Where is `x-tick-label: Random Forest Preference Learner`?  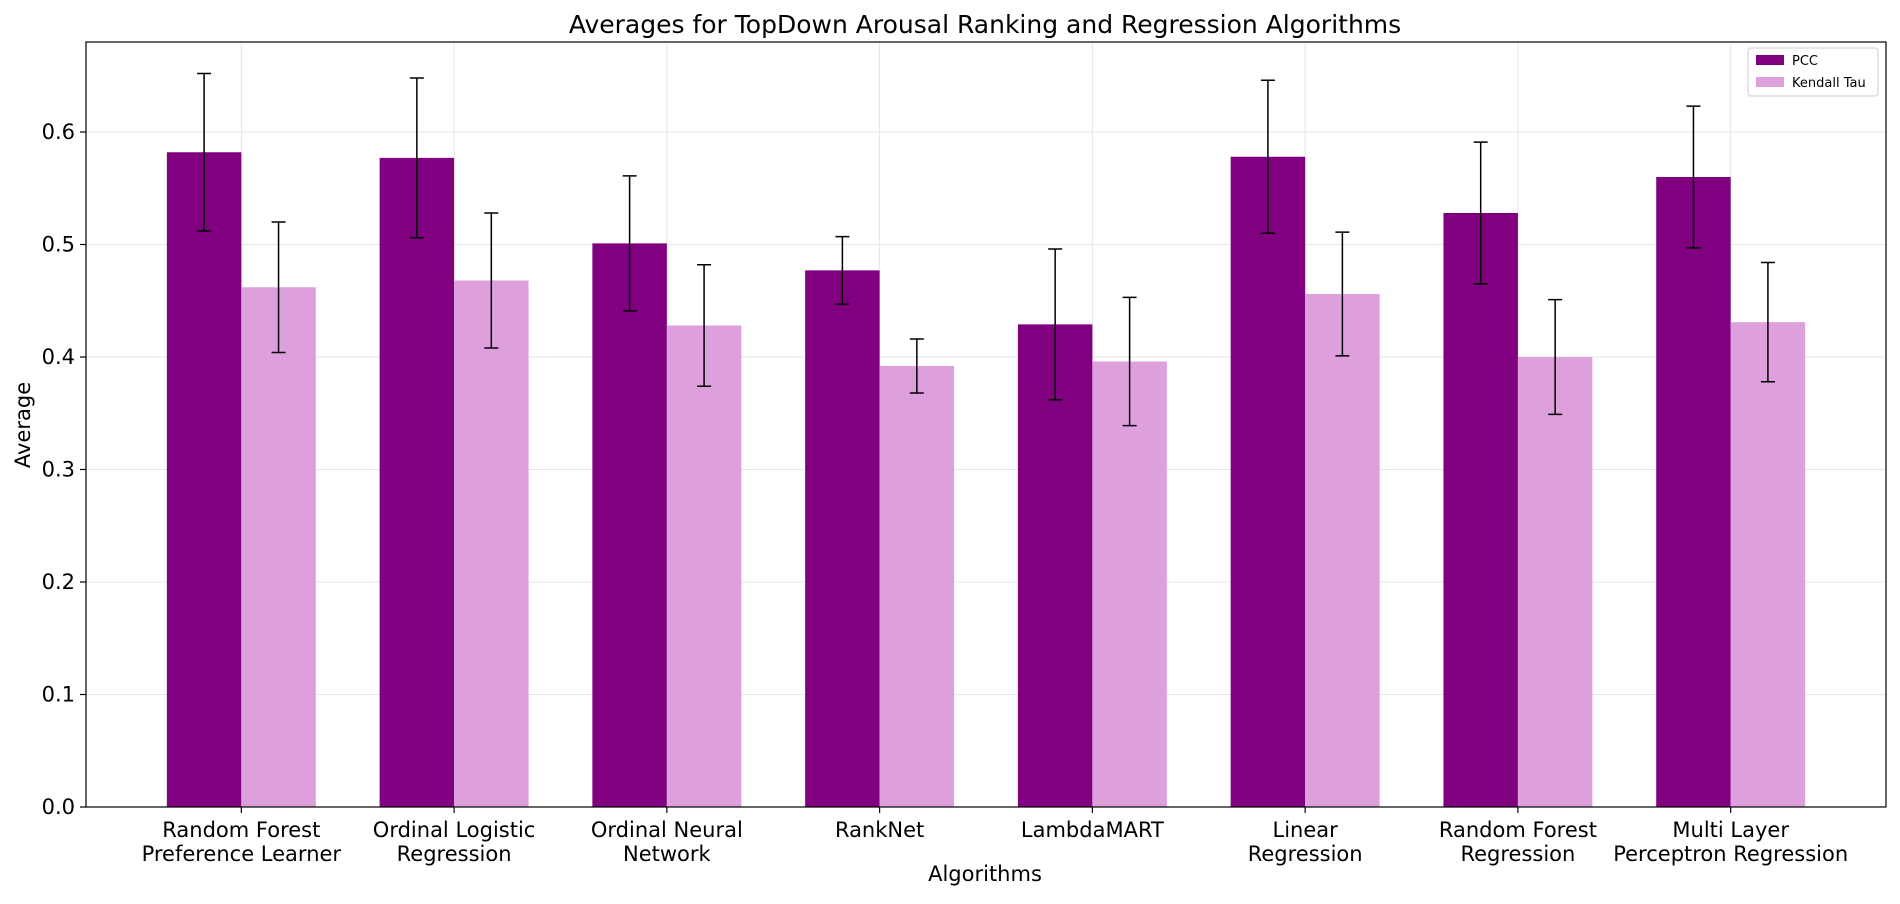 x-tick-label: Random Forest Preference Learner is located at coordinates (242, 842).